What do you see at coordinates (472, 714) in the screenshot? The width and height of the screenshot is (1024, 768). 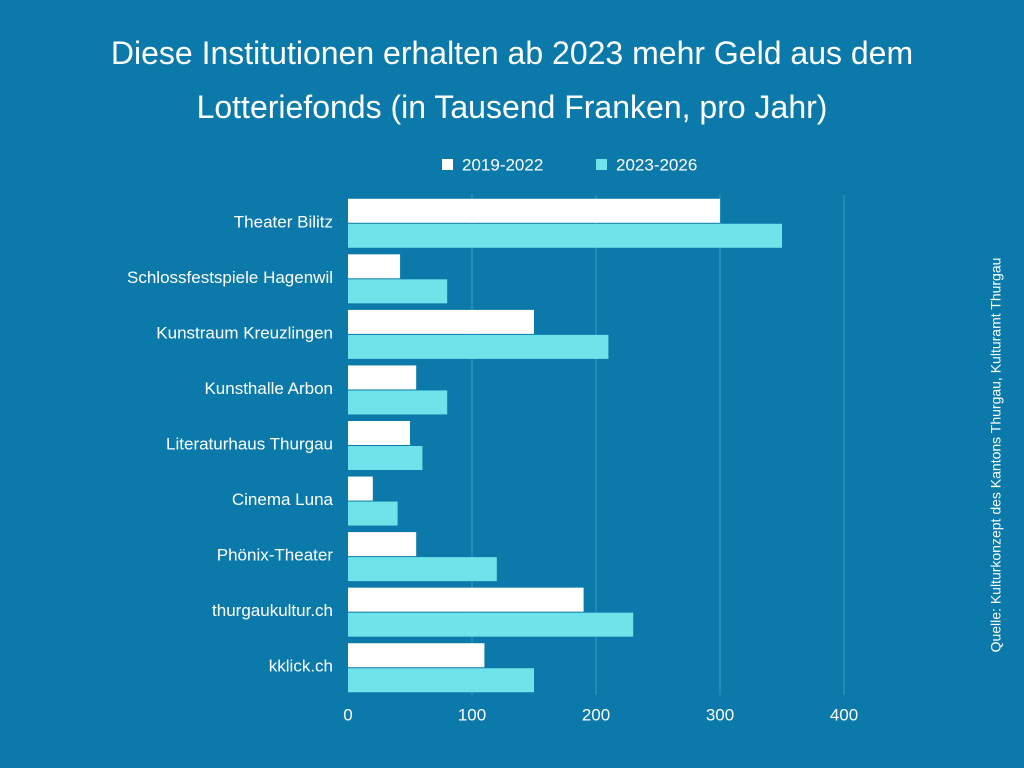 I see `x-tick-label: 100` at bounding box center [472, 714].